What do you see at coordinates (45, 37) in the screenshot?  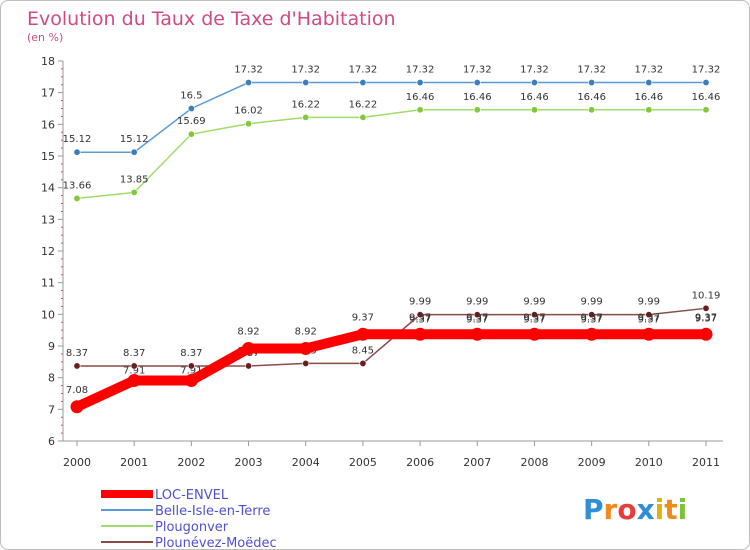 I see `chart-subtitle: (en %)` at bounding box center [45, 37].